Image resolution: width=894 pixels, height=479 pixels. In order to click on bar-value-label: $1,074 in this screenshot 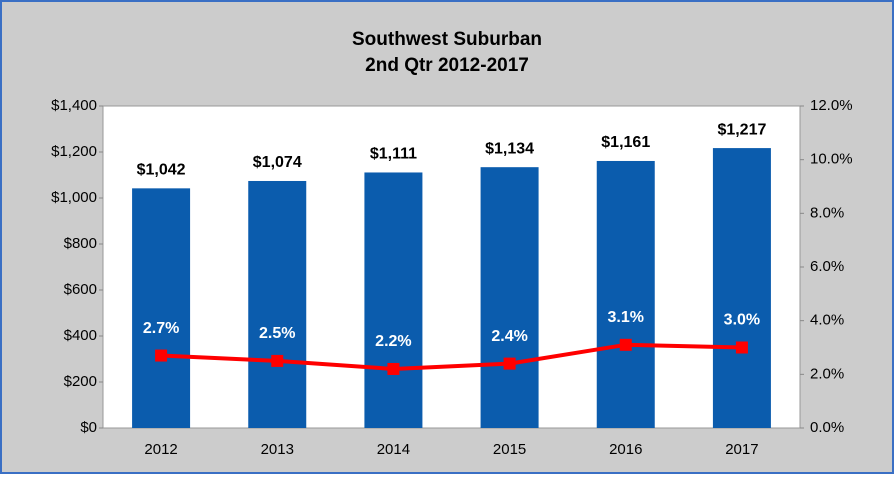, I will do `click(277, 162)`.